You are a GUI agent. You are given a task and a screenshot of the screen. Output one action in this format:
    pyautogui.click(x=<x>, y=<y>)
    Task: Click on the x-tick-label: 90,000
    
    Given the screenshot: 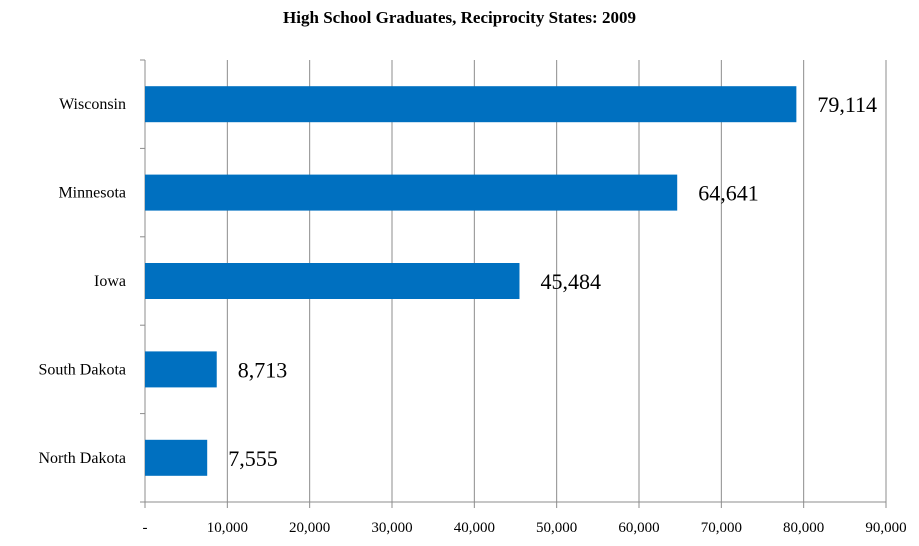 What is the action you would take?
    pyautogui.click(x=885, y=528)
    